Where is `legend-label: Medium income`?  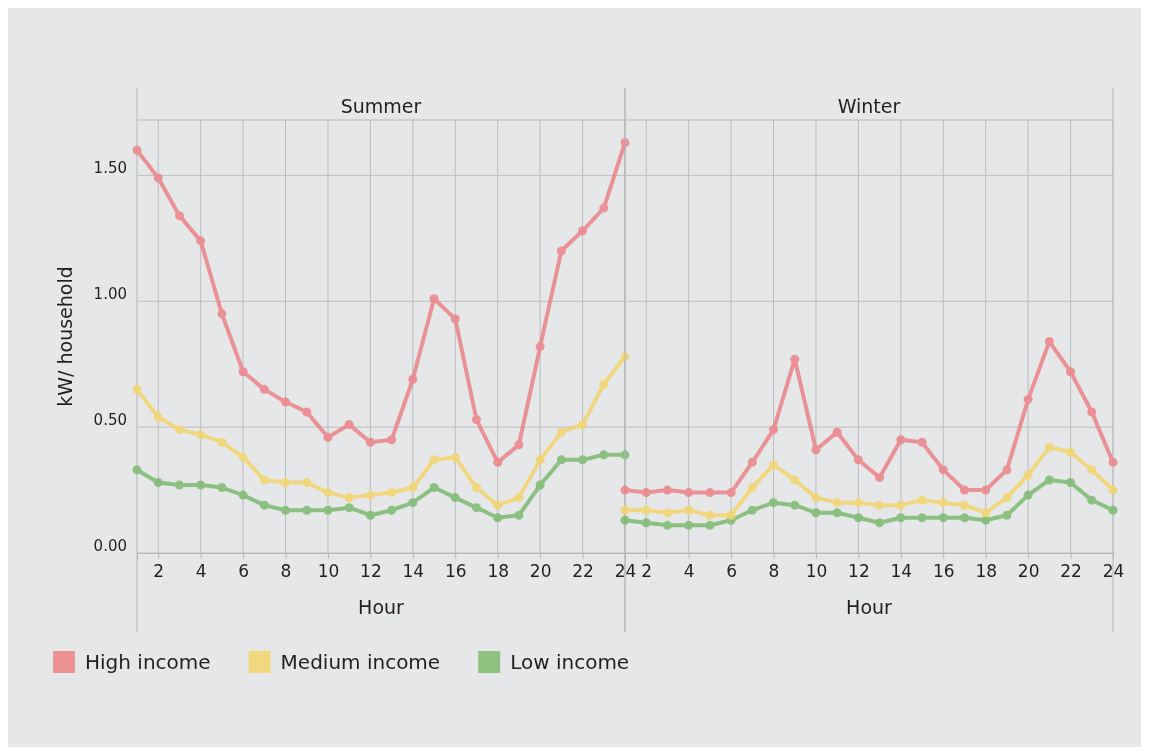
legend-label: Medium income is located at coordinates (360, 662).